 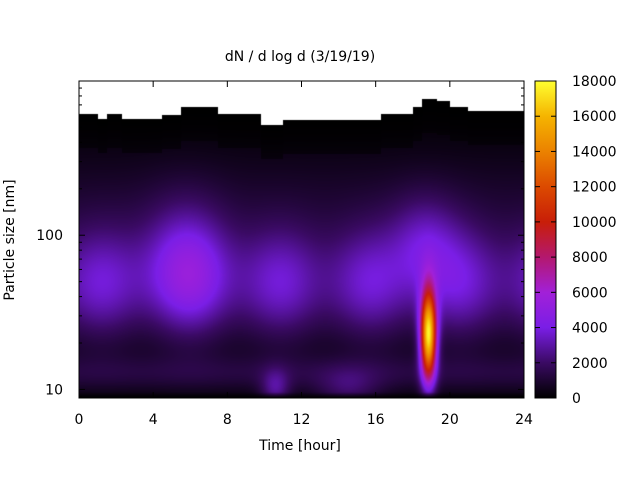 I want to click on colorbar-tick-label: 8000, so click(x=590, y=258).